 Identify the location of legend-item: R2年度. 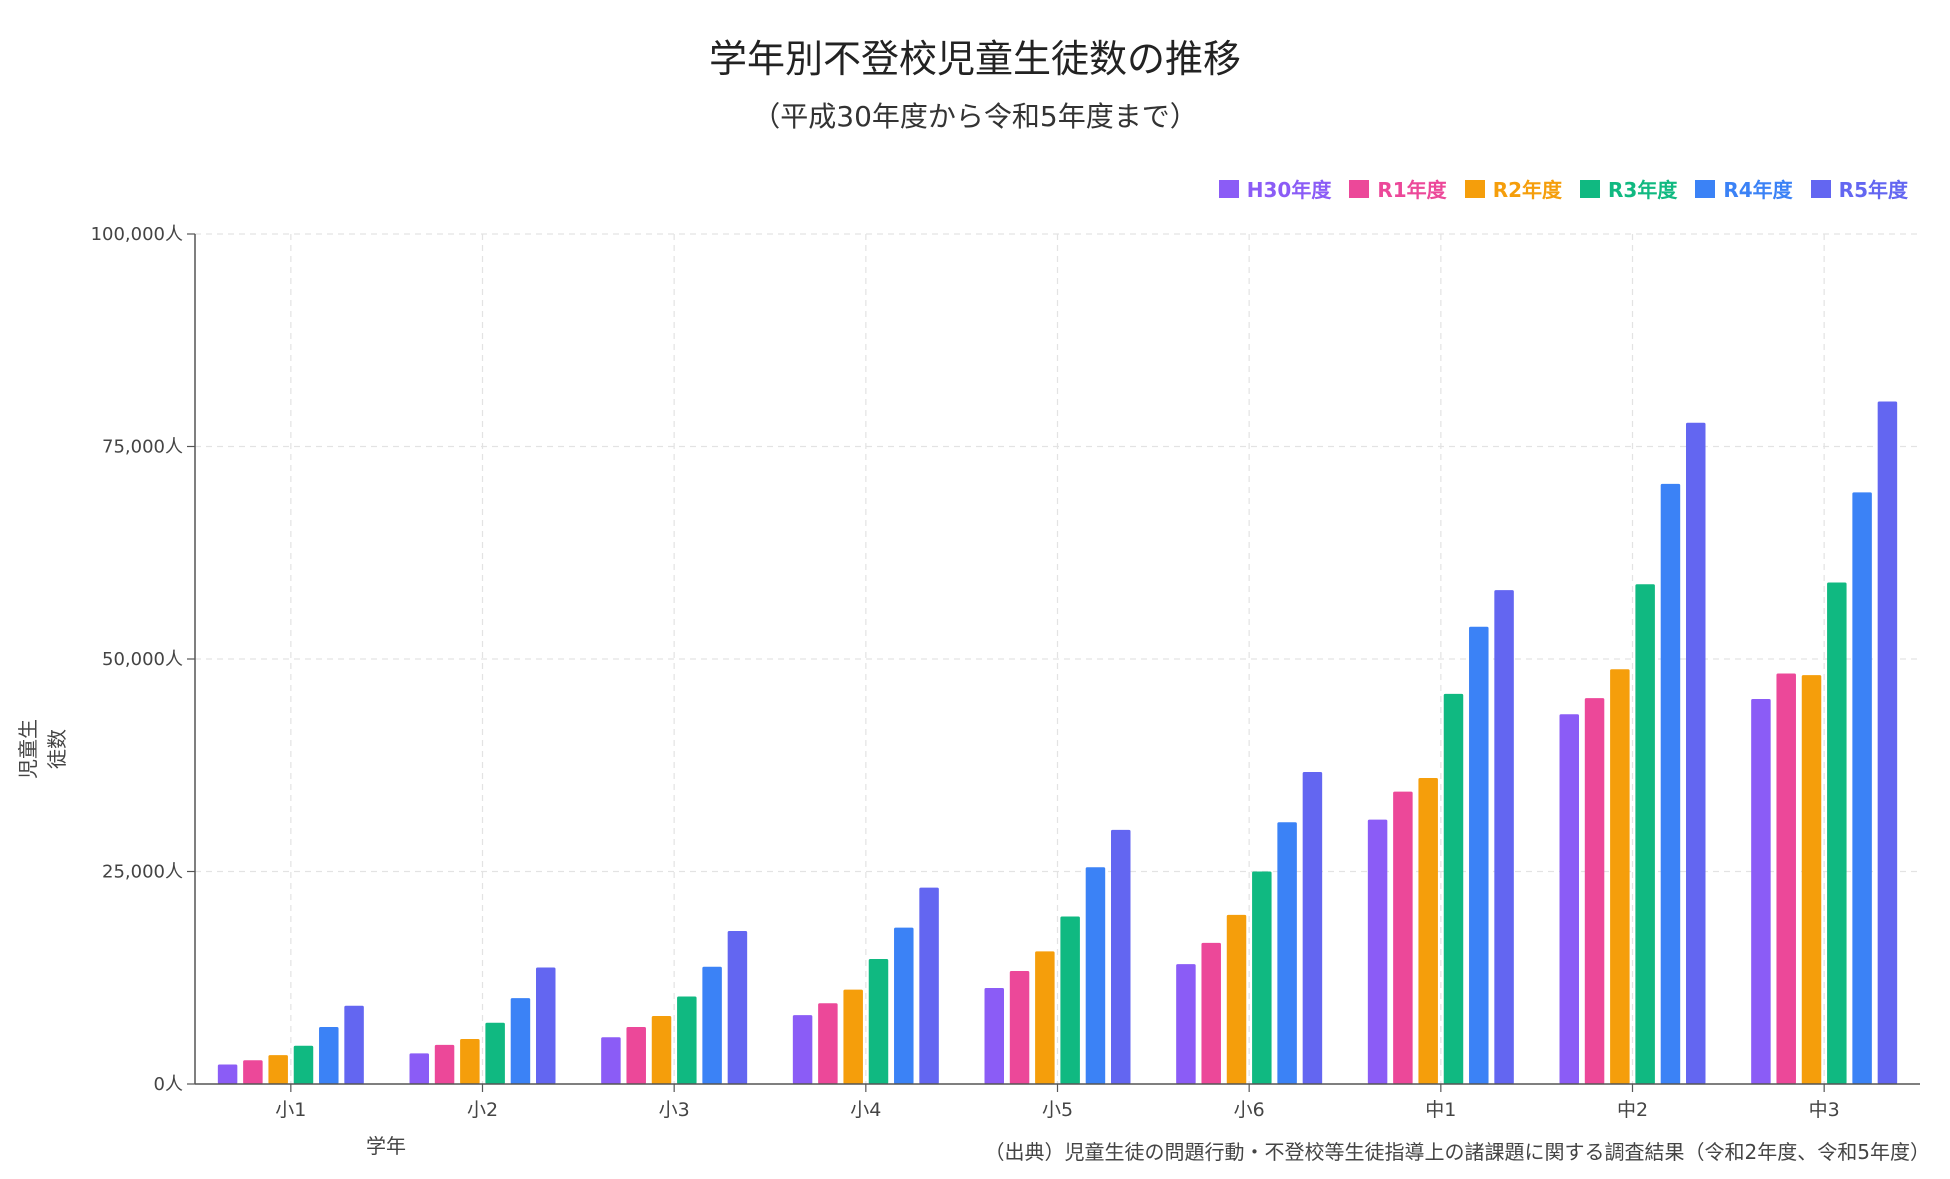
(1513, 188).